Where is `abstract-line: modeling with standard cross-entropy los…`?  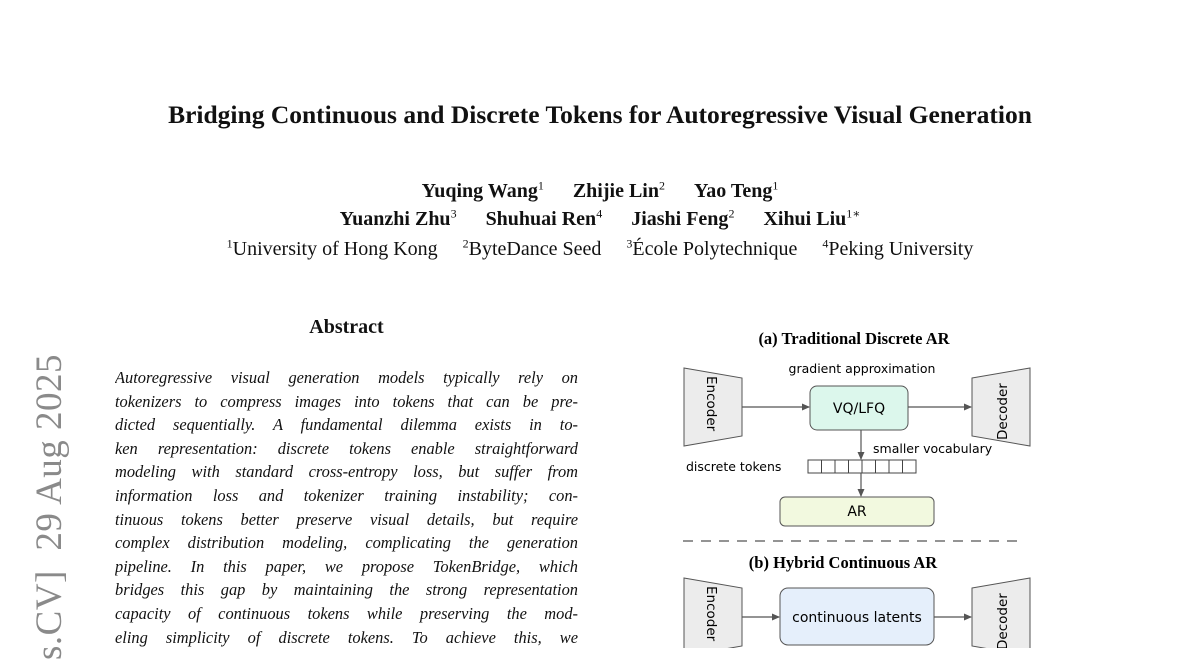
abstract-line: modeling with standard cross-entropy los… is located at coordinates (346, 472).